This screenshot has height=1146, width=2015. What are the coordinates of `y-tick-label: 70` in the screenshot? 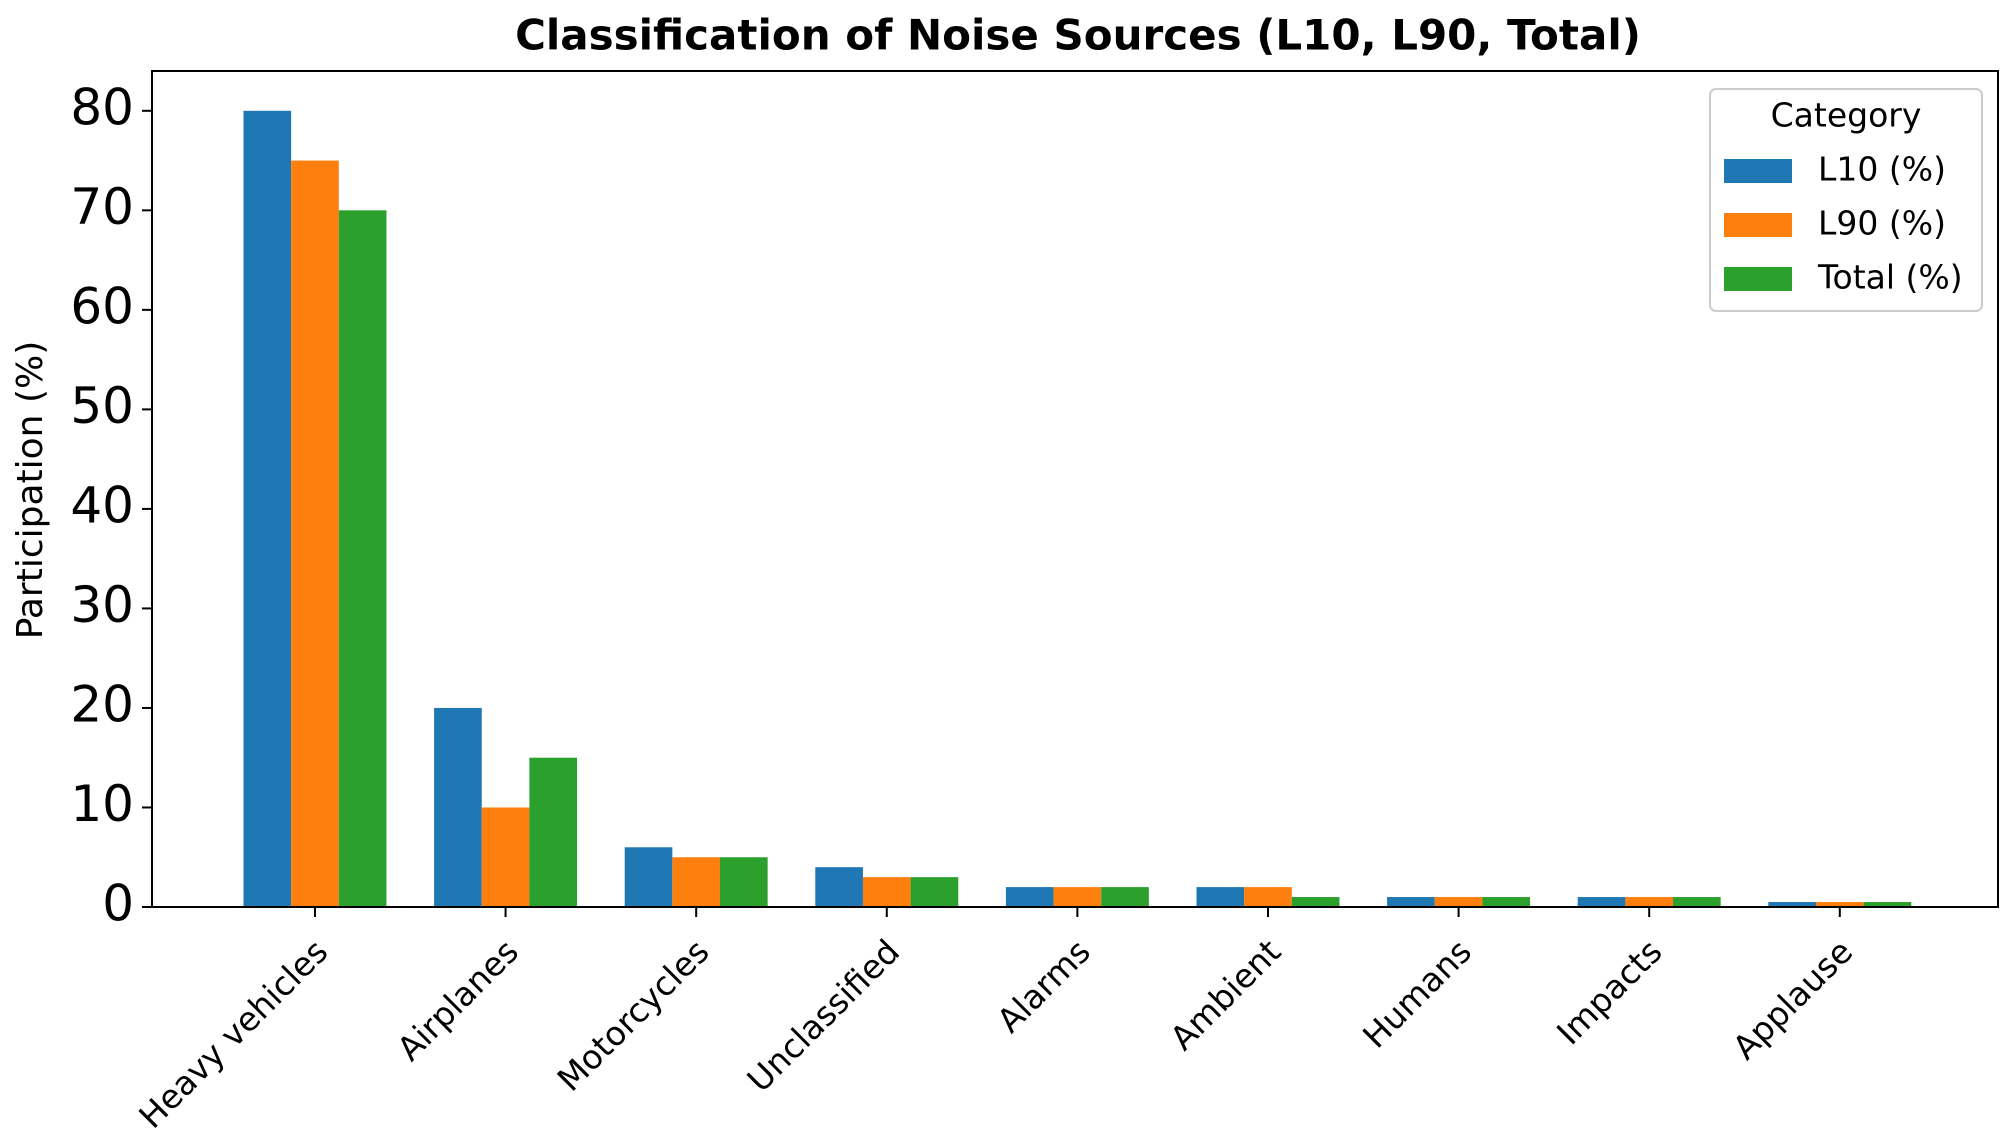 It's located at (102, 207).